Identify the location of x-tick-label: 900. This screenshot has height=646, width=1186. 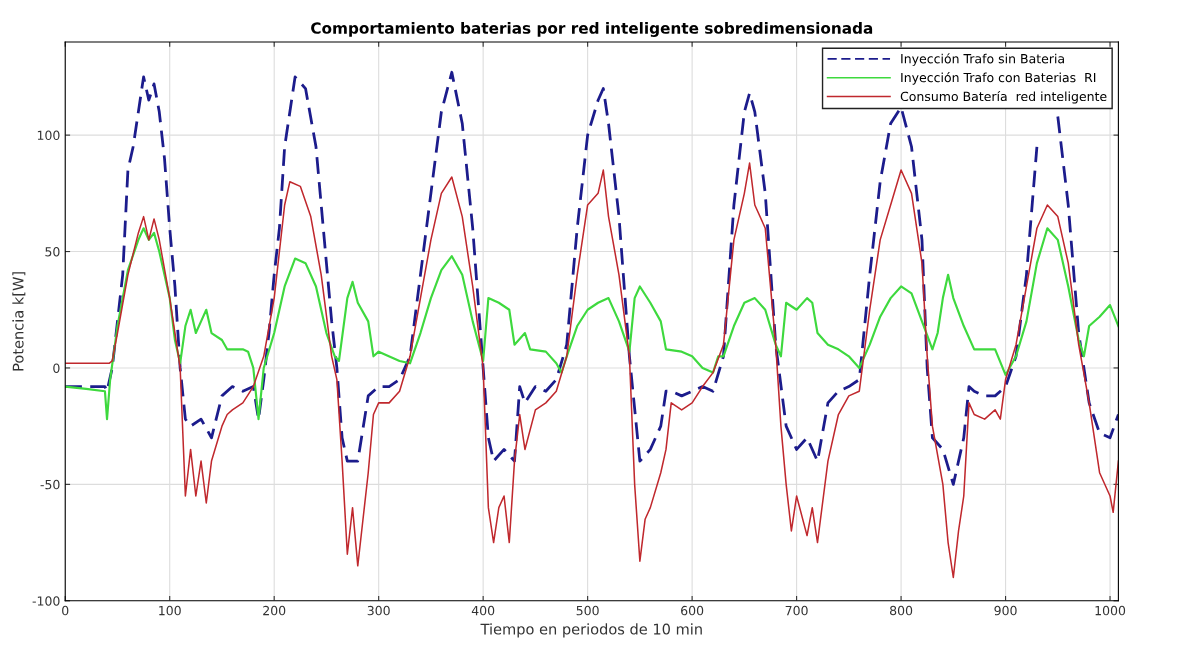
(1005, 610).